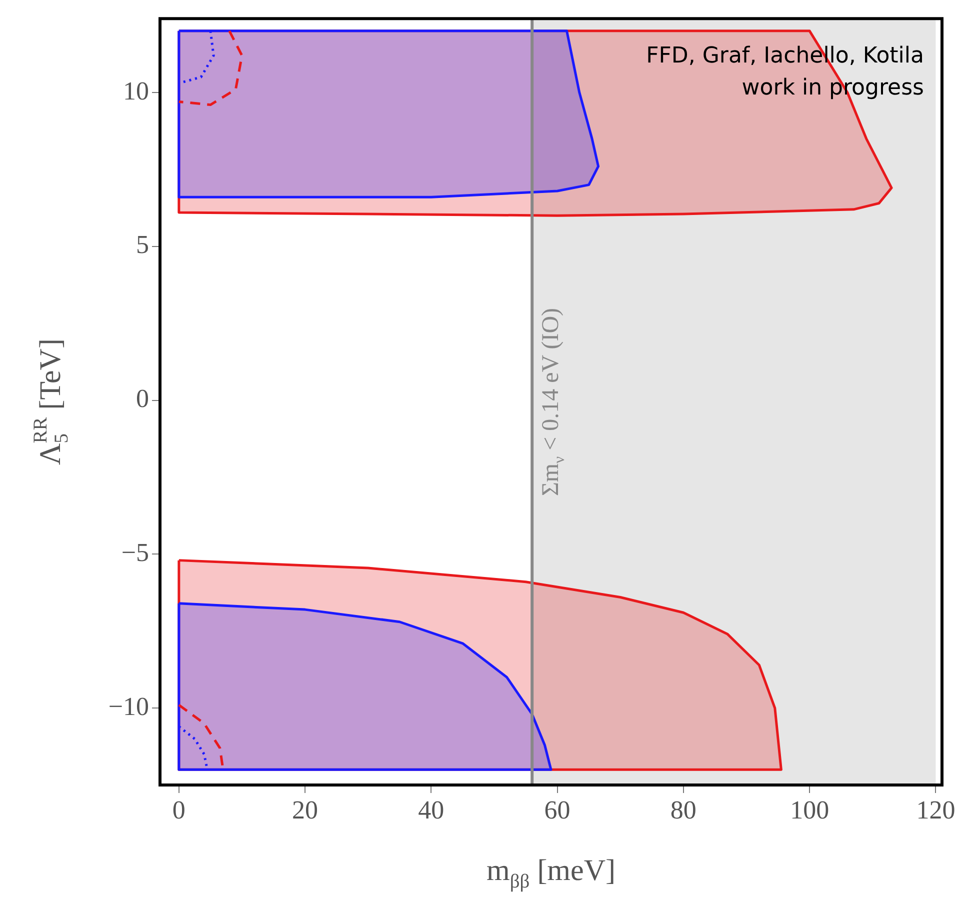 The width and height of the screenshot is (961, 897). What do you see at coordinates (142, 245) in the screenshot?
I see `y-tick-label: 5` at bounding box center [142, 245].